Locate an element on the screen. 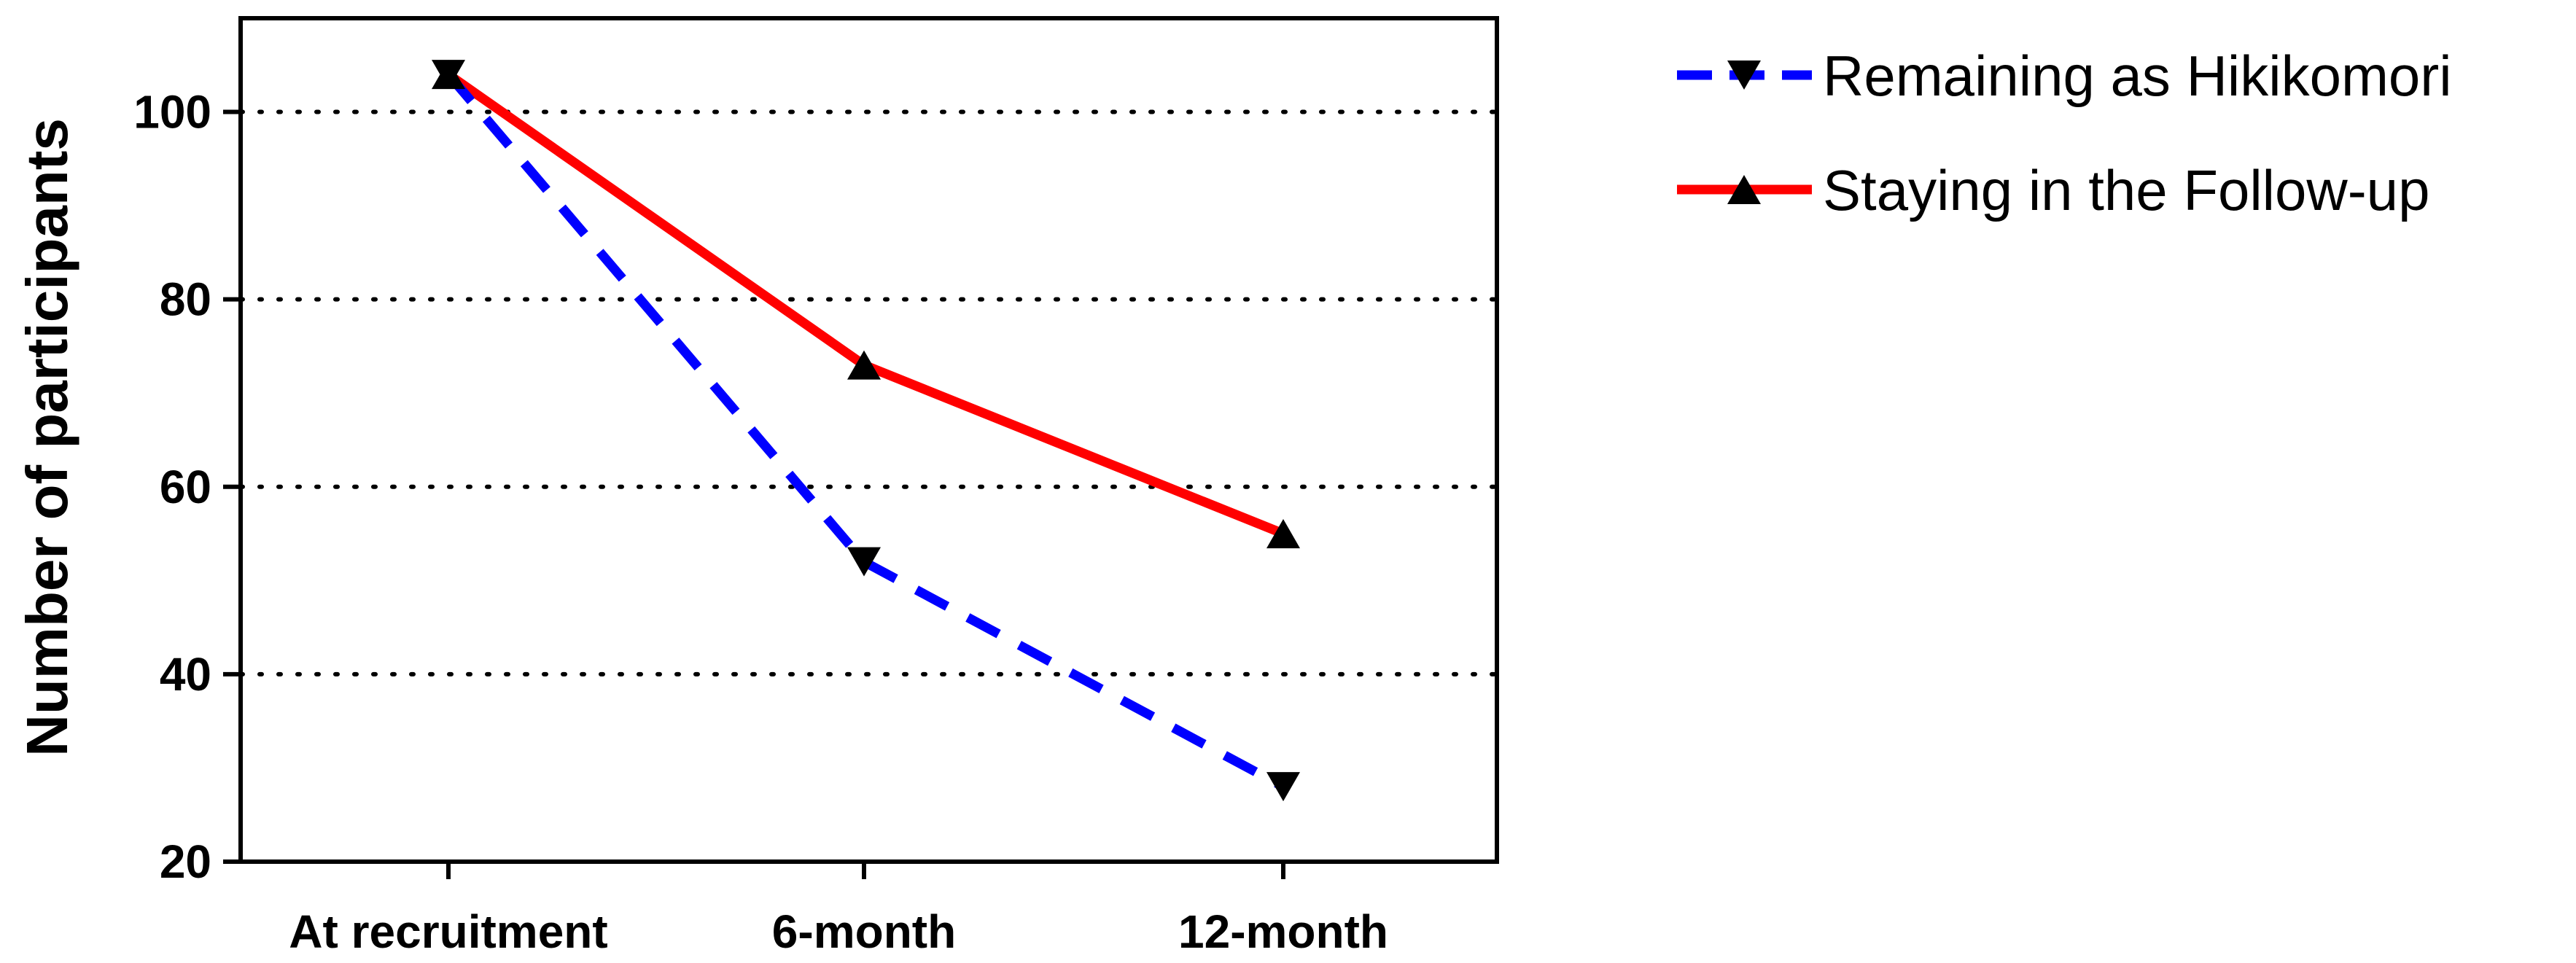  y-tick-label: 60 is located at coordinates (185, 487).